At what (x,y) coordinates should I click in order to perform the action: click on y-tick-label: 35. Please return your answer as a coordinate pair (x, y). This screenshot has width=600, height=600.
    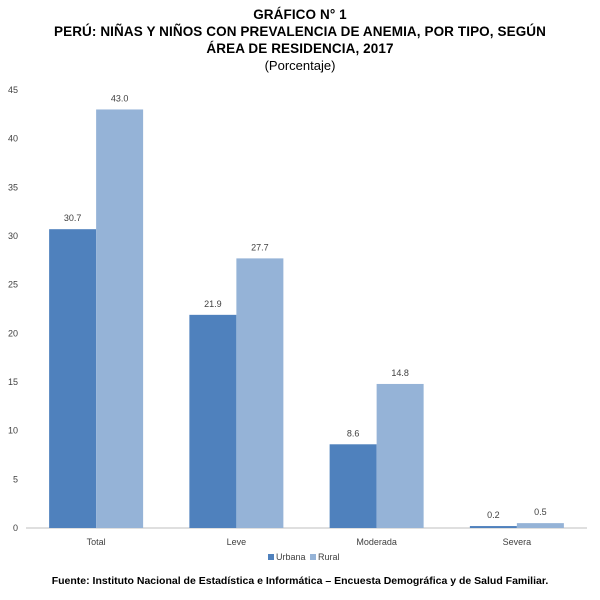
    Looking at the image, I should click on (13, 187).